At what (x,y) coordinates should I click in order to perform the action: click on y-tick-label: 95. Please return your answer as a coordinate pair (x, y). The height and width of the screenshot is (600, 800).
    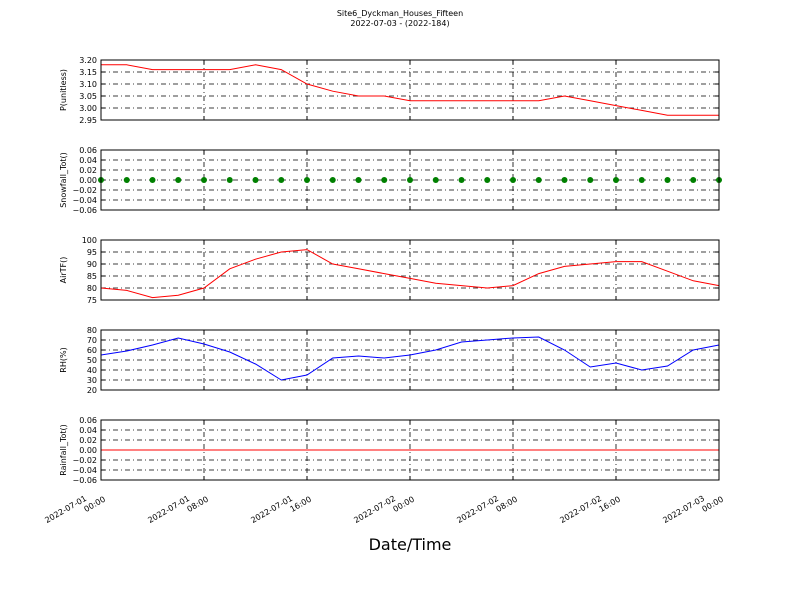
    Looking at the image, I should click on (92, 252).